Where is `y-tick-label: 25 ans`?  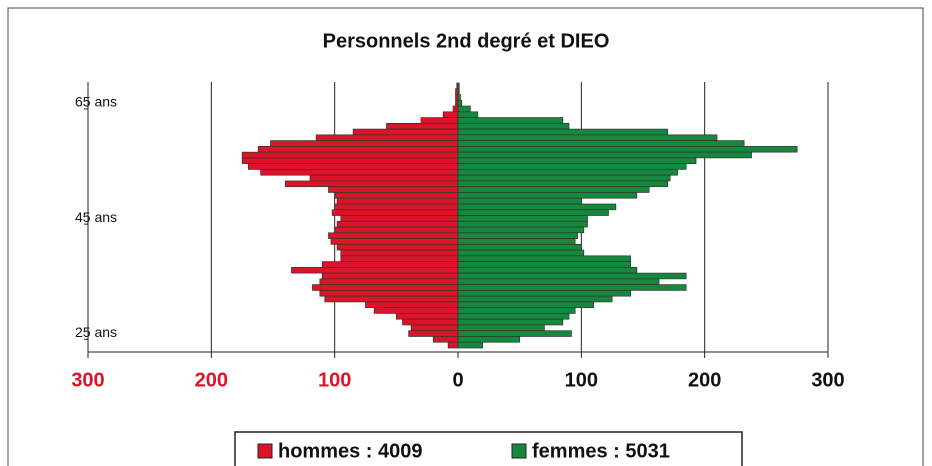 y-tick-label: 25 ans is located at coordinates (96, 332).